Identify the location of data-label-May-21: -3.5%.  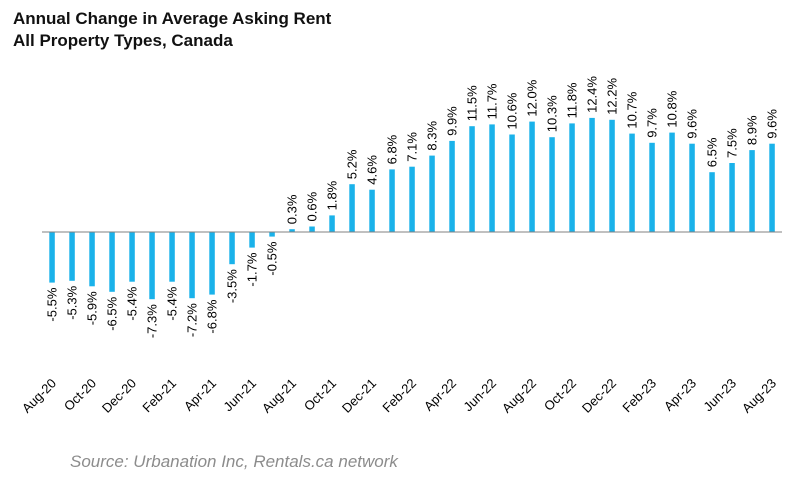
(232, 286).